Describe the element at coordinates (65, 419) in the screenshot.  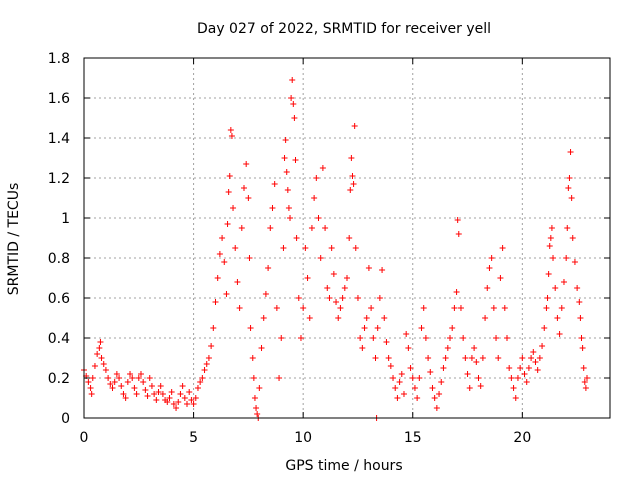
I see `y-tick-label: 0` at that location.